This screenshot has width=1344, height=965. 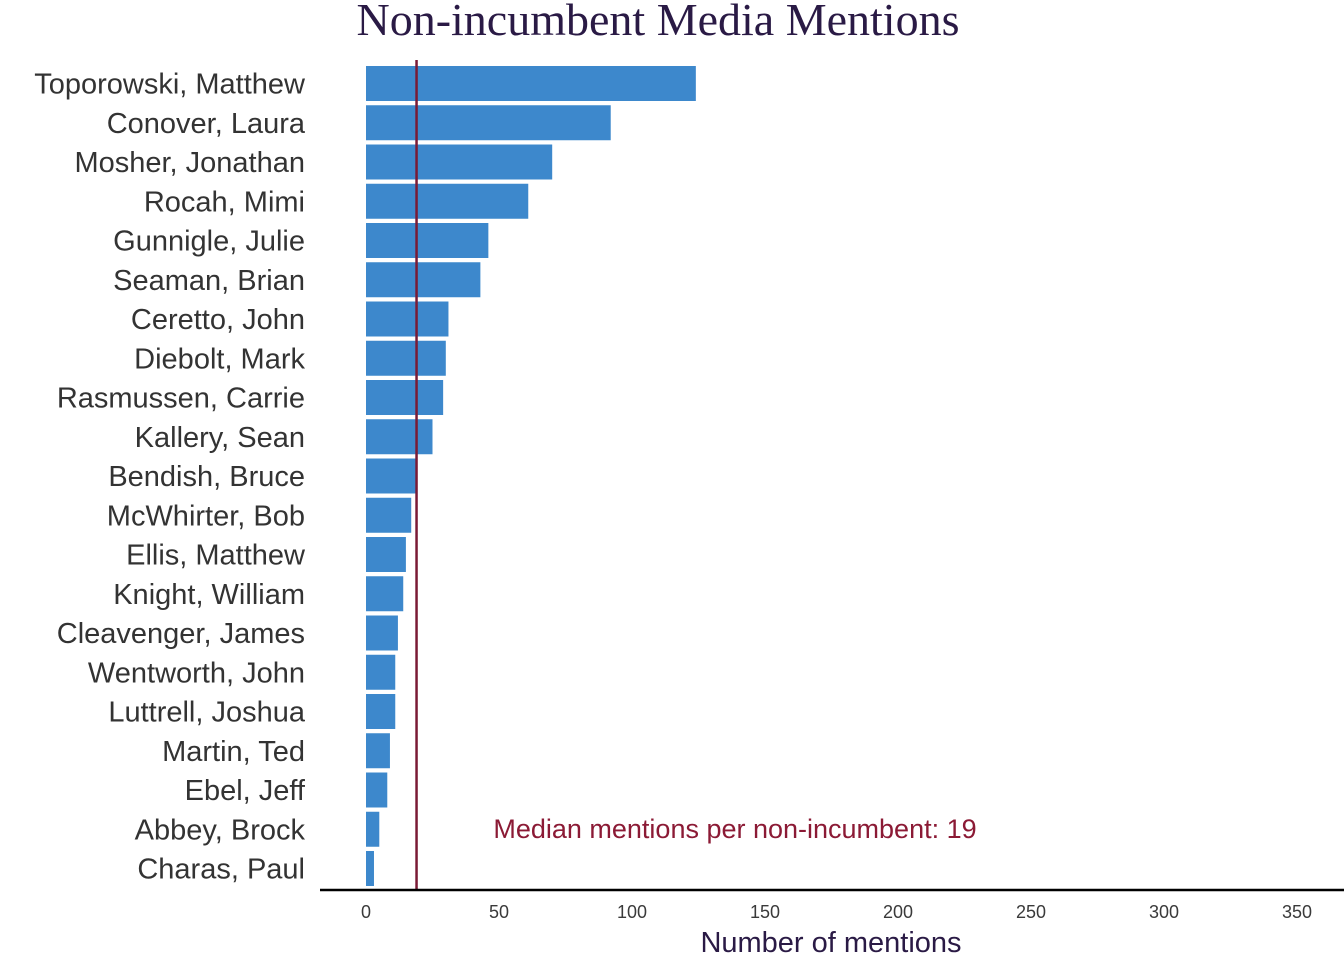 What do you see at coordinates (170, 85) in the screenshot?
I see `category-label: Toporowski, Matthew` at bounding box center [170, 85].